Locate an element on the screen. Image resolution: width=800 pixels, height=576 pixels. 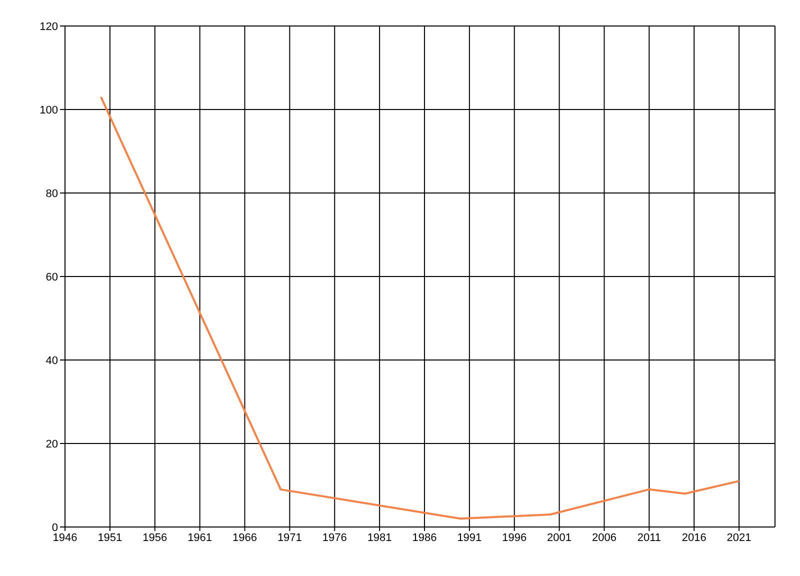
x-tick-label: 1956 is located at coordinates (155, 538).